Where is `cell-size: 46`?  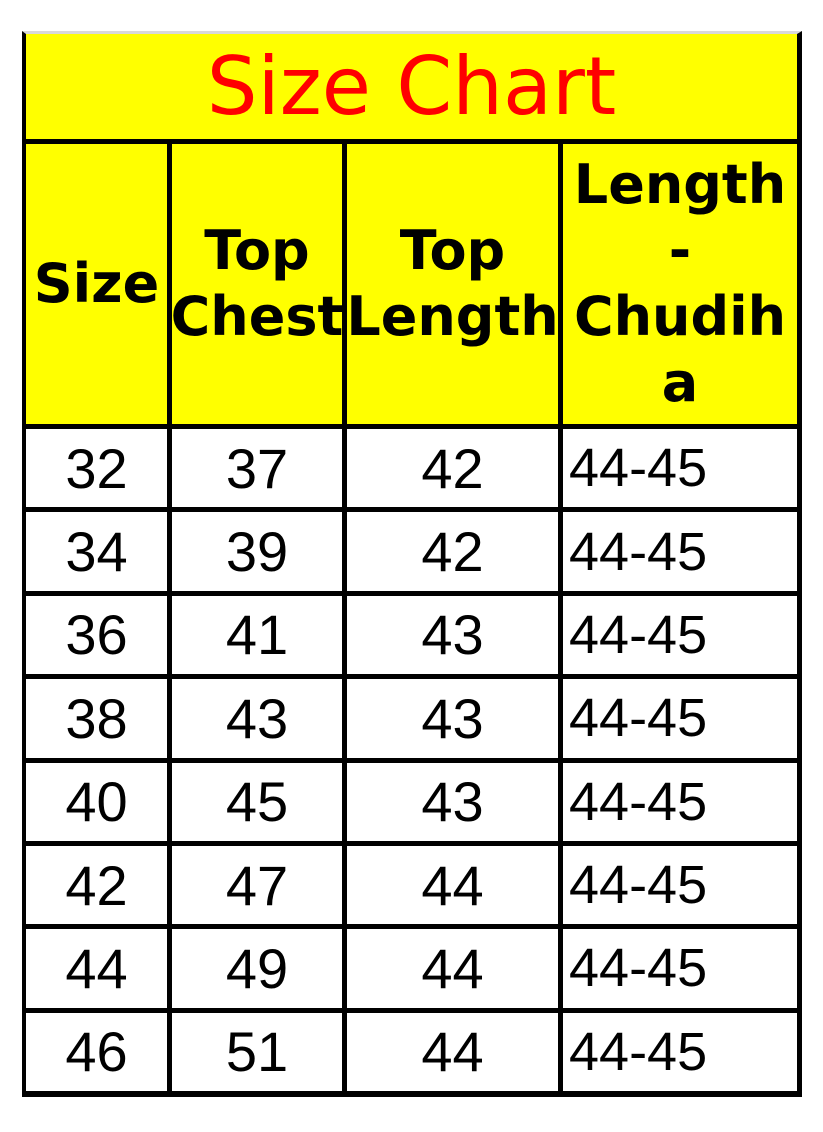 cell-size: 46 is located at coordinates (96, 1051).